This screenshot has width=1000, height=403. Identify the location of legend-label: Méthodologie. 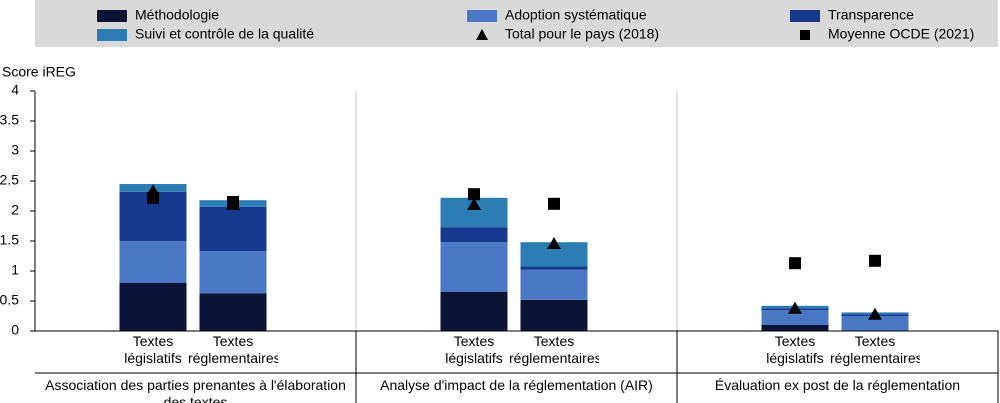
(177, 15).